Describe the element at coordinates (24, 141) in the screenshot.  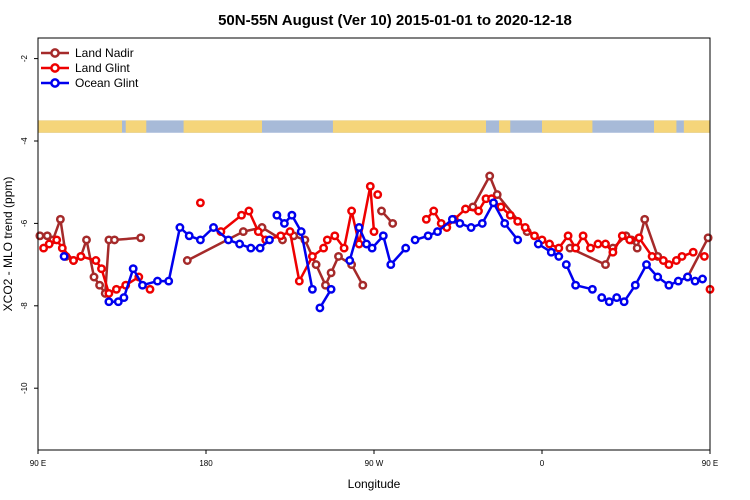
I see `y-tick-label: -4` at that location.